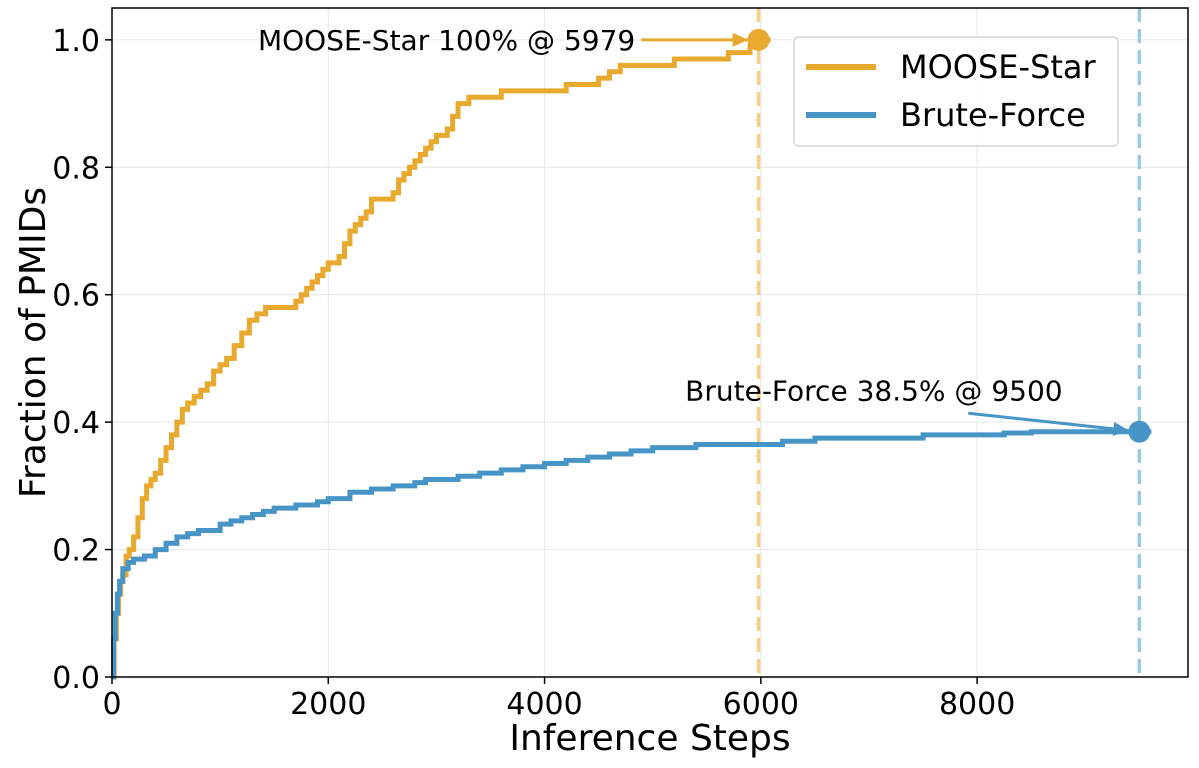 This screenshot has height=768, width=1199. What do you see at coordinates (33, 342) in the screenshot?
I see `y-axis-label: Fraction of PMIDs` at bounding box center [33, 342].